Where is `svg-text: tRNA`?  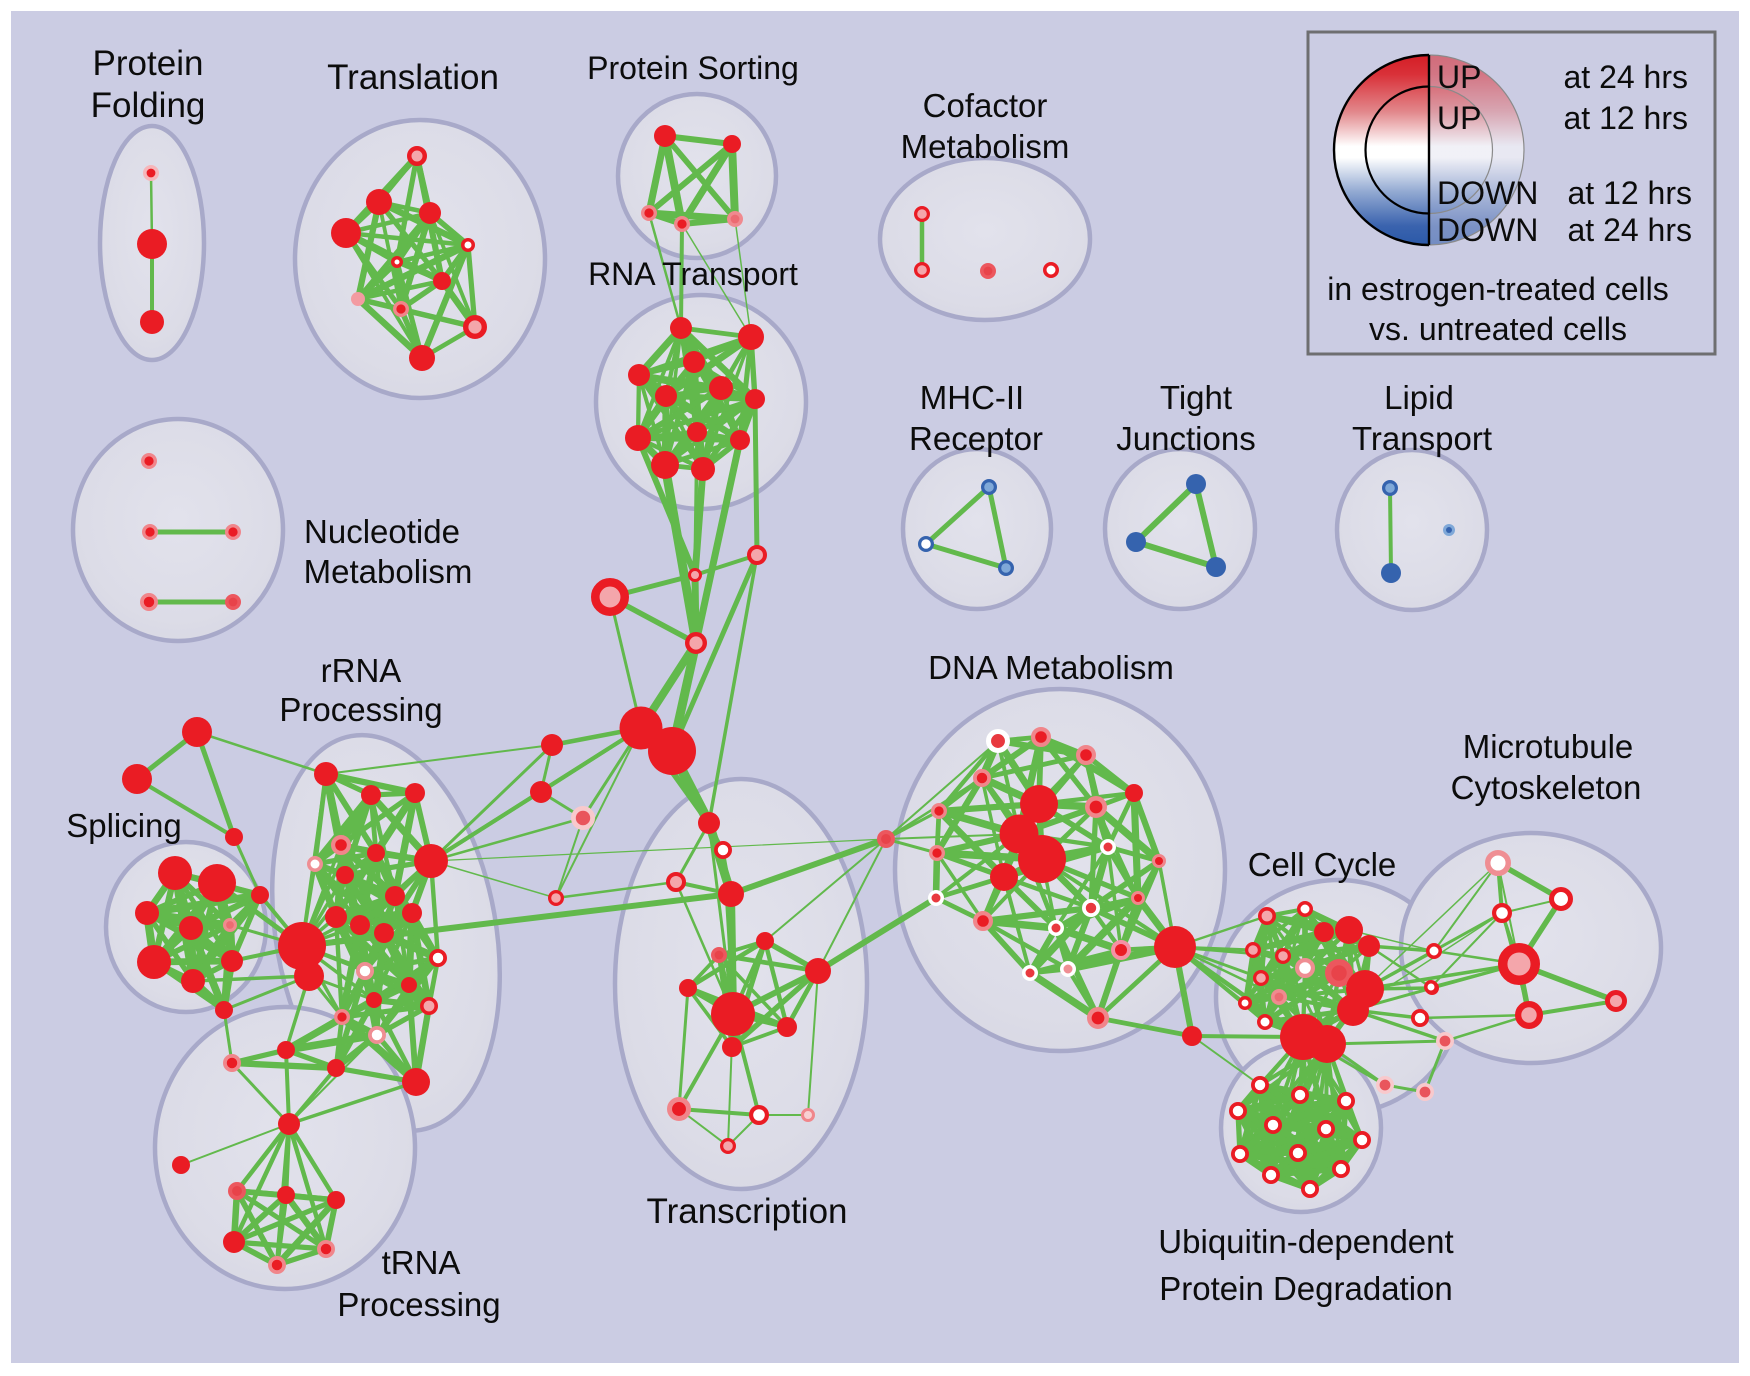 svg-text: tRNA is located at coordinates (421, 1262).